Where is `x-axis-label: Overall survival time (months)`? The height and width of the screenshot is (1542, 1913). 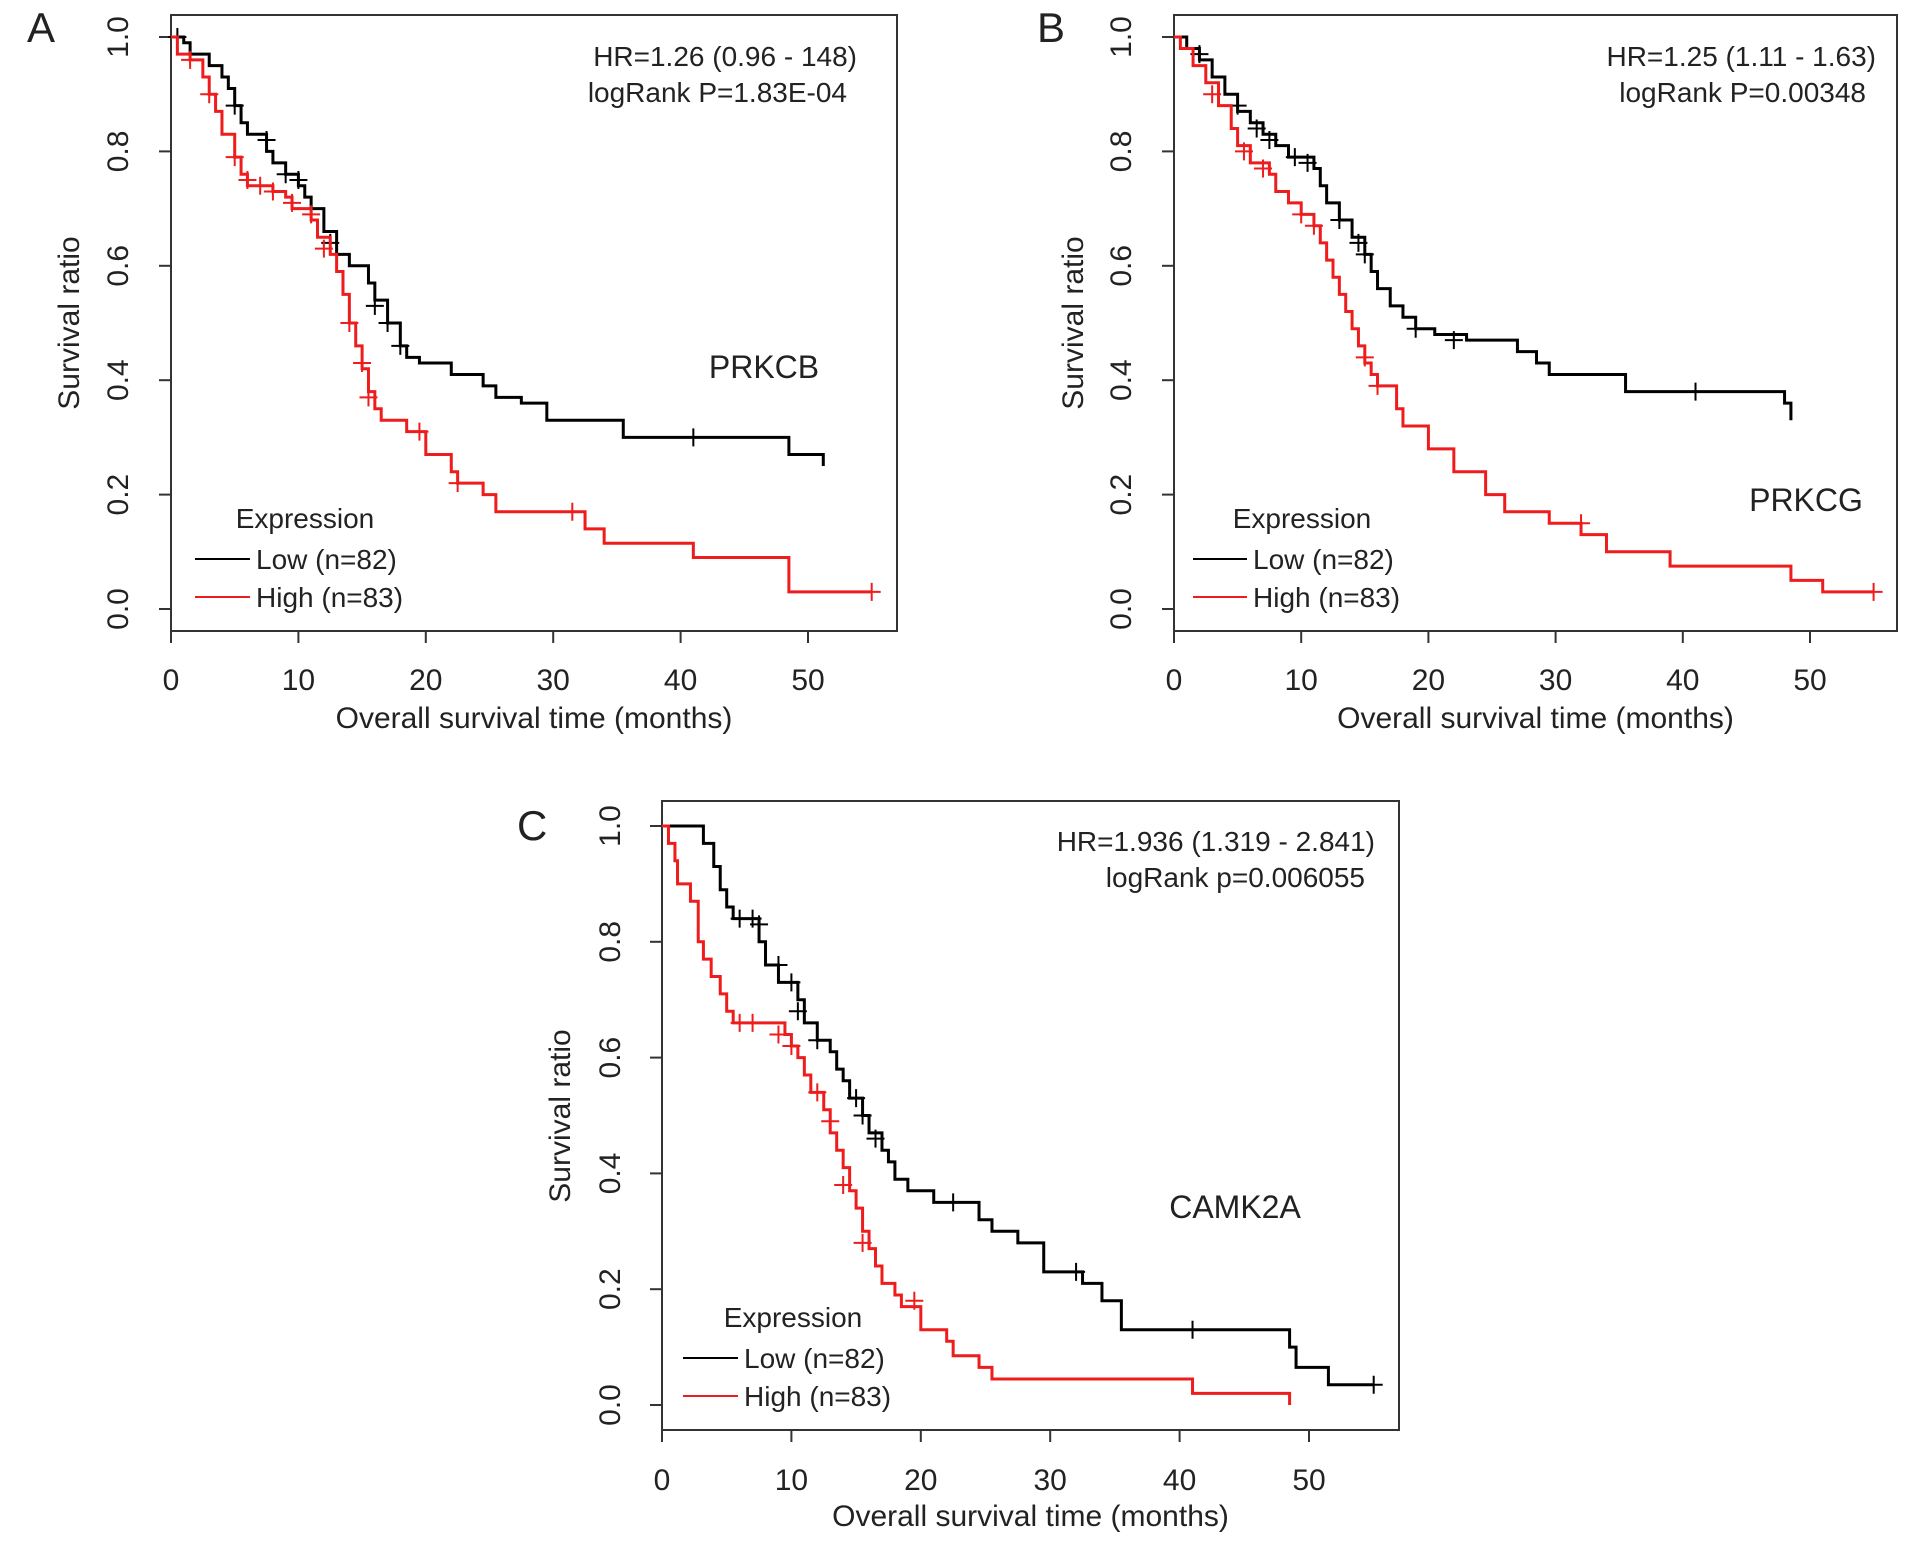 x-axis-label: Overall survival time (months) is located at coordinates (1535, 718).